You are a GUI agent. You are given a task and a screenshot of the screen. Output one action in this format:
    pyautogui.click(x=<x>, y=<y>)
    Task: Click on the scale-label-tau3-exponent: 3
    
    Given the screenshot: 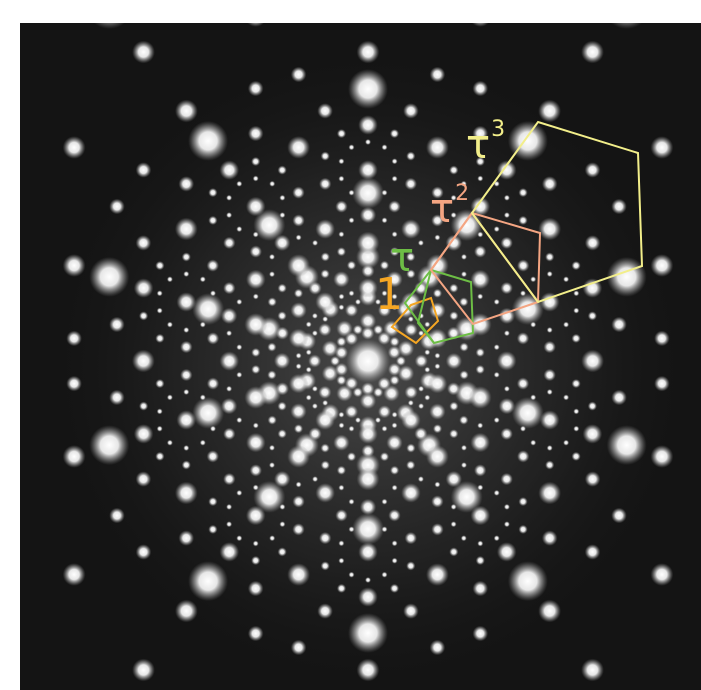 What is the action you would take?
    pyautogui.click(x=498, y=129)
    